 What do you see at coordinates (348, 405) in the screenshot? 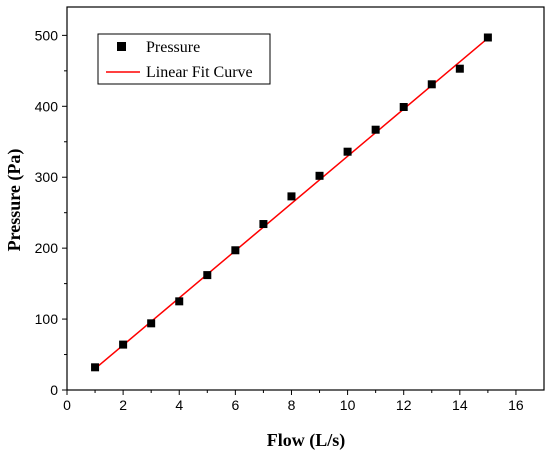
I see `x-tick-label: 10` at bounding box center [348, 405].